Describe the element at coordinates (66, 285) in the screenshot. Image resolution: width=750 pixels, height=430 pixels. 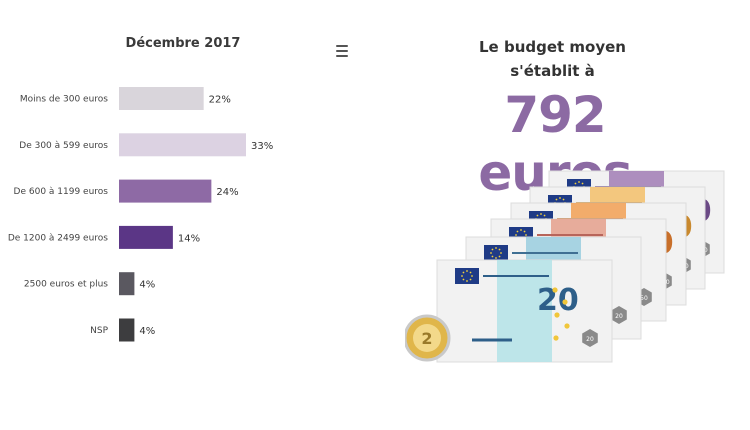
I see `category-label: 2500 euros et plus` at that location.